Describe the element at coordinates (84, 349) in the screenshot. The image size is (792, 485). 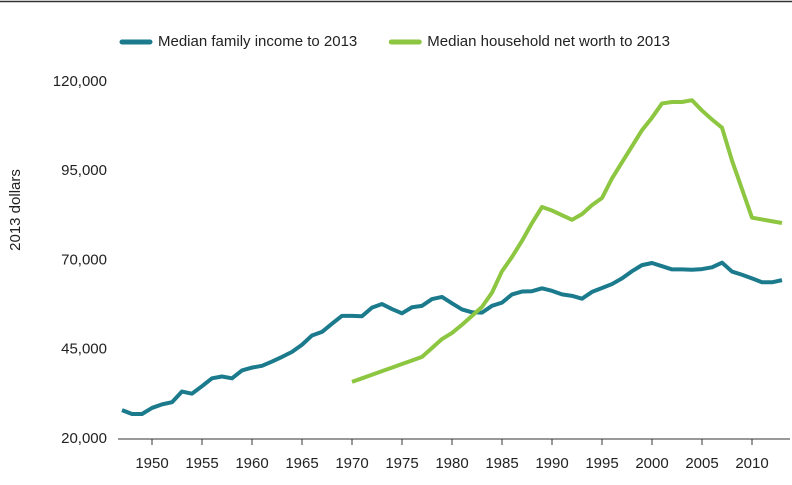
I see `y-tick-label: 45,000` at that location.